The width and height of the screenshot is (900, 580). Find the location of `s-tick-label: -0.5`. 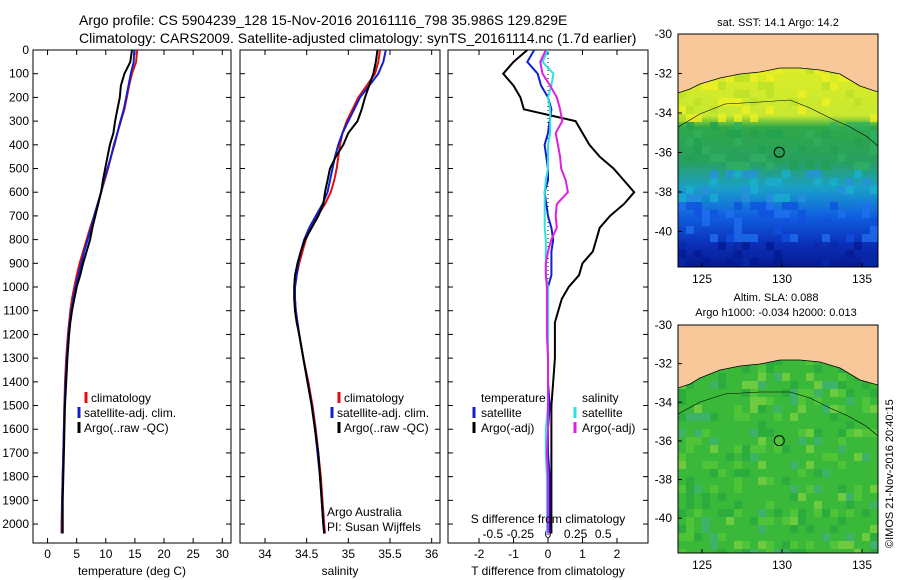

s-tick-label: -0.5 is located at coordinates (492, 534).